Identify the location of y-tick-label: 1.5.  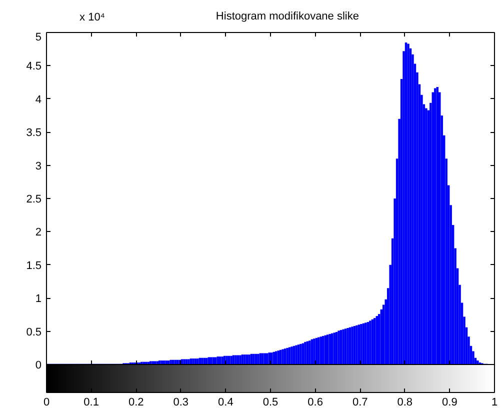
(34, 266).